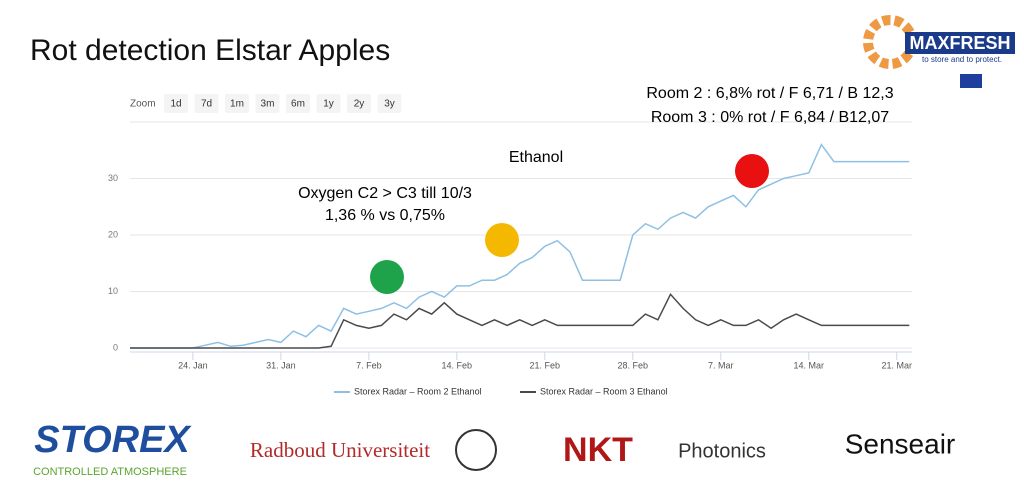 Image resolution: width=1024 pixels, height=486 pixels. What do you see at coordinates (520, 320) in the screenshot?
I see `series-line` at bounding box center [520, 320].